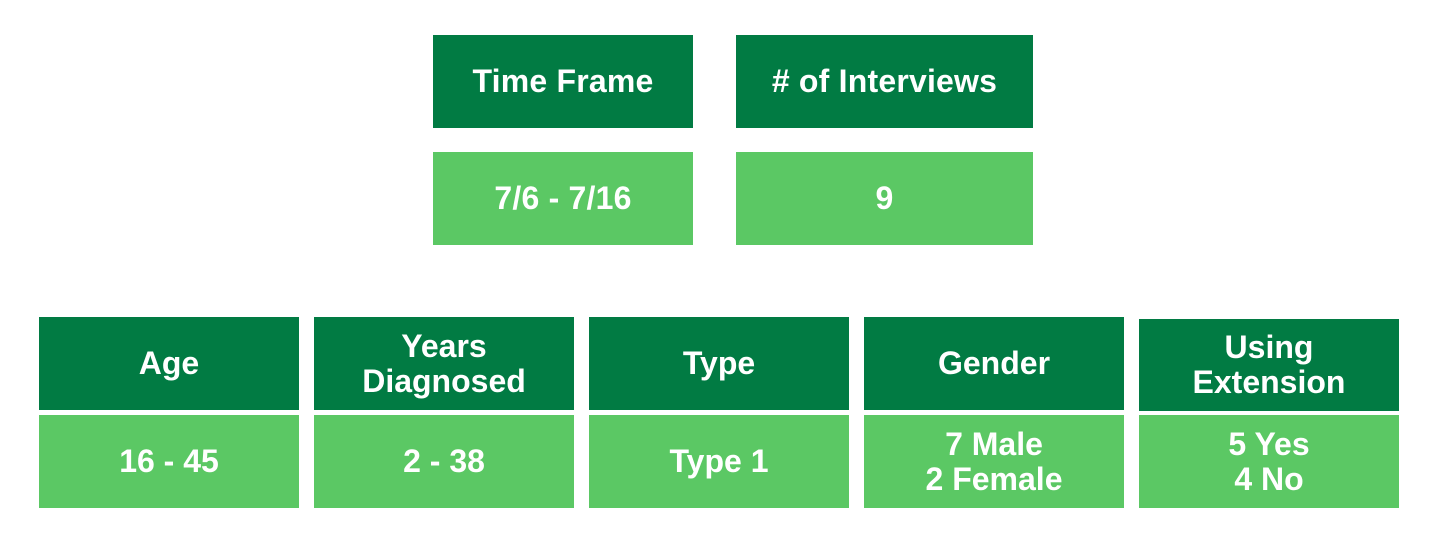  I want to click on interviews-value-label: 9, so click(884, 198).